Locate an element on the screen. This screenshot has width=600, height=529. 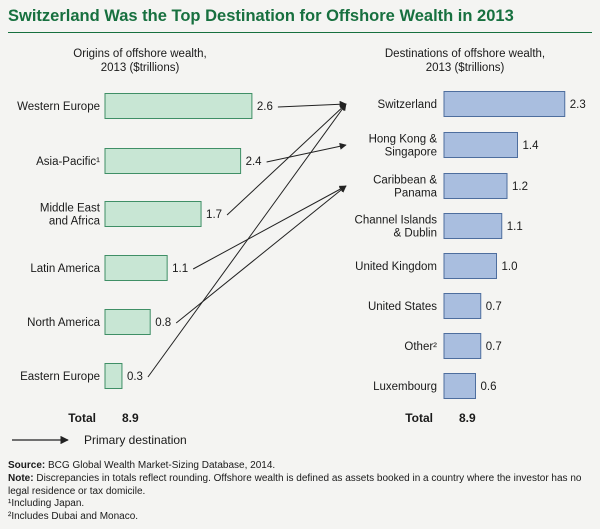
origin-value-eastern-europe: 0.3 is located at coordinates (135, 377).